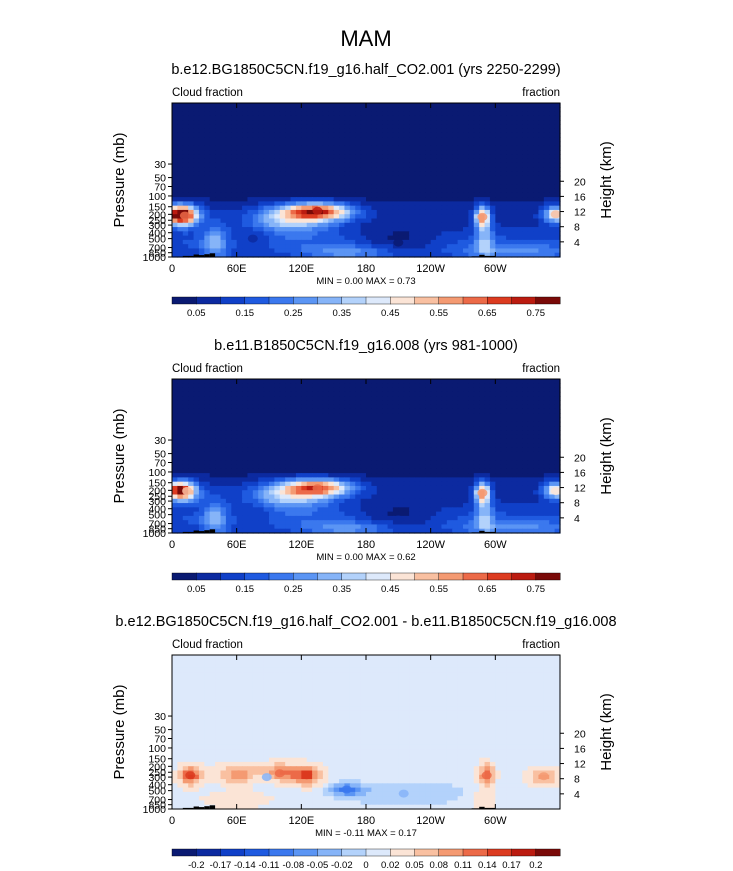 The image size is (733, 871). I want to click on y-tick-label: 850, so click(157, 254).